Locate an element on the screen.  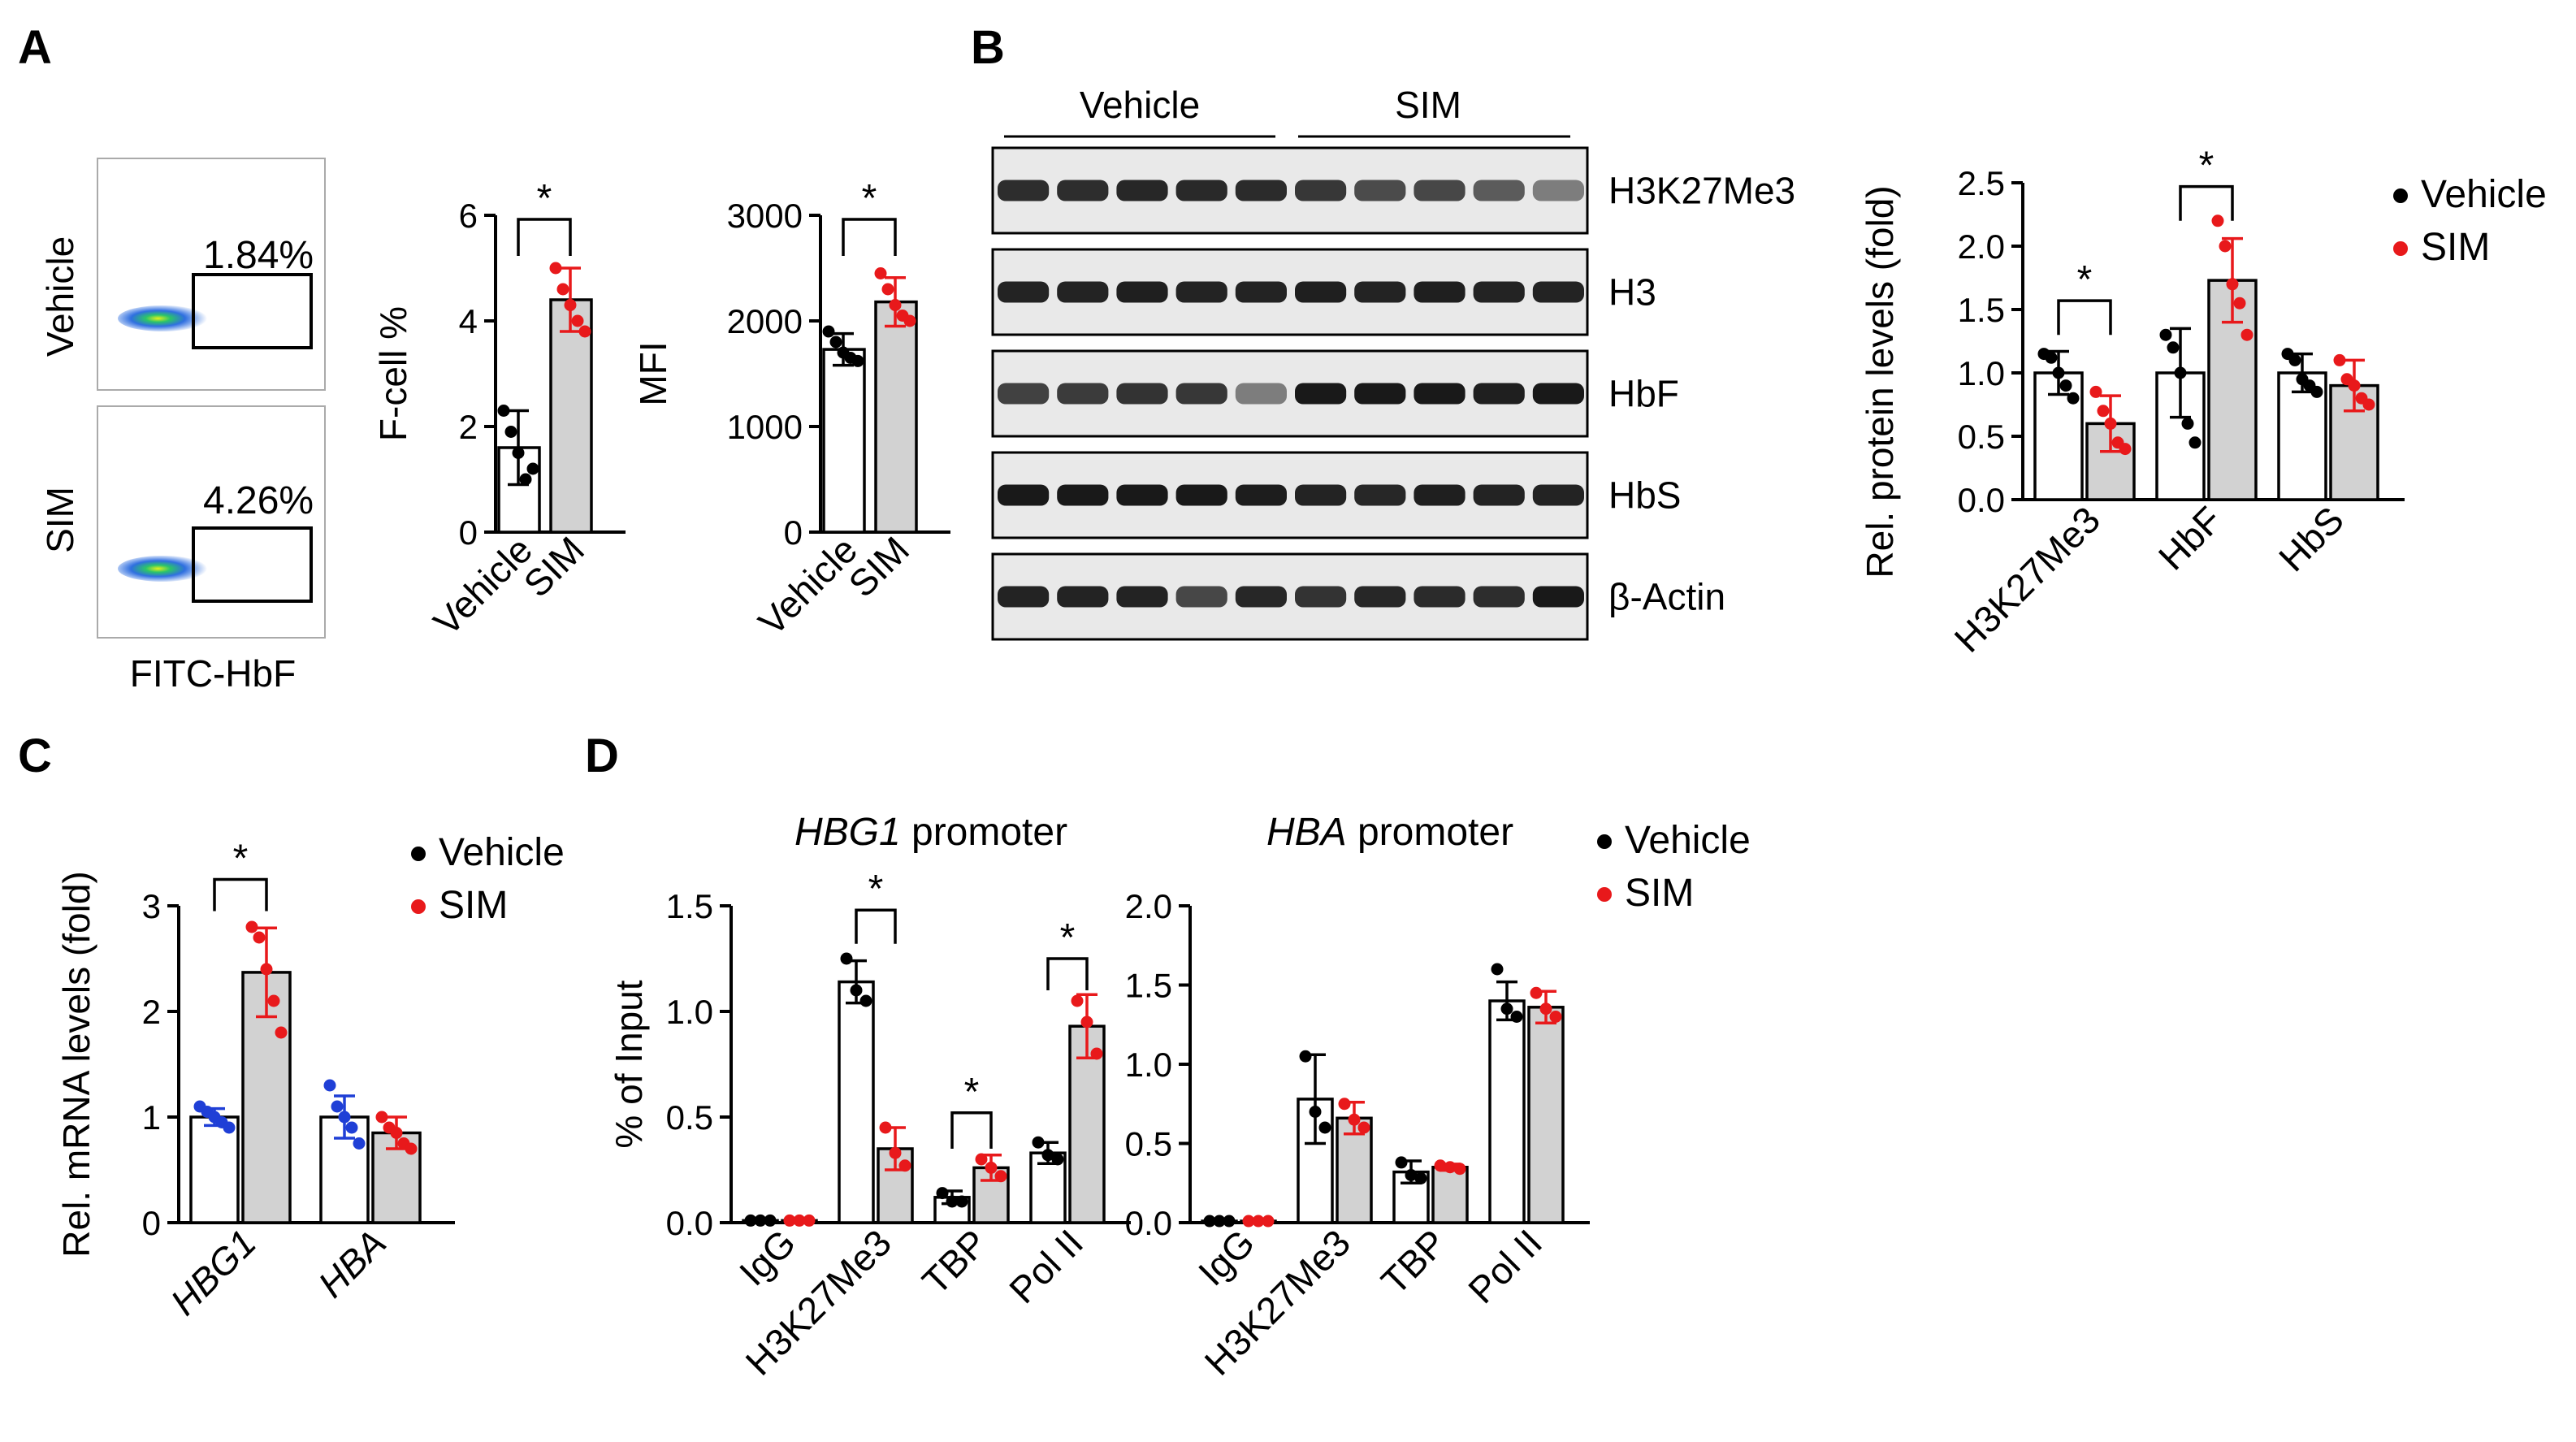
chart-title-gene: HBG1 is located at coordinates (847, 832).